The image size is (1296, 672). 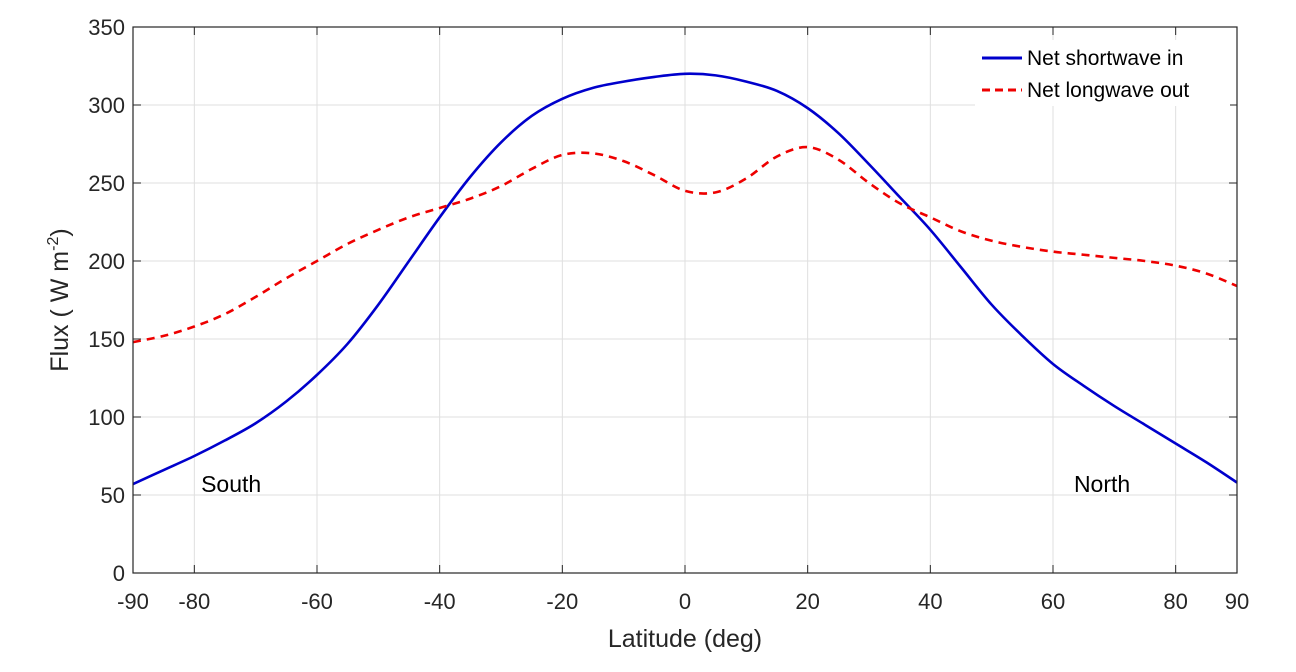 What do you see at coordinates (1108, 90) in the screenshot?
I see `legend-label-longwave: Net longwave out` at bounding box center [1108, 90].